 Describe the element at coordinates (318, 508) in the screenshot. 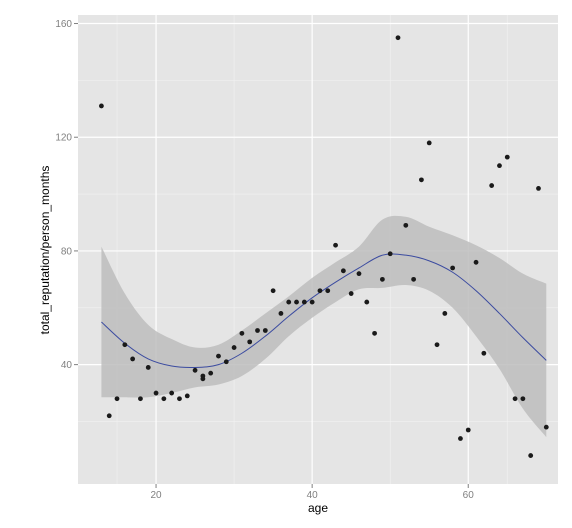

I see `x-axis-title: age` at that location.